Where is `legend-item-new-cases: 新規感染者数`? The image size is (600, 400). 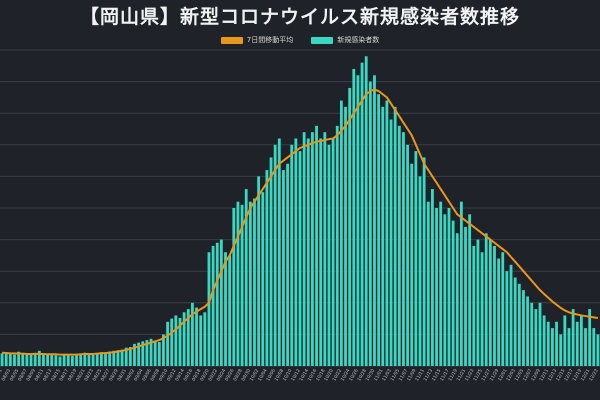 legend-item-new-cases: 新規感染者数 is located at coordinates (345, 40).